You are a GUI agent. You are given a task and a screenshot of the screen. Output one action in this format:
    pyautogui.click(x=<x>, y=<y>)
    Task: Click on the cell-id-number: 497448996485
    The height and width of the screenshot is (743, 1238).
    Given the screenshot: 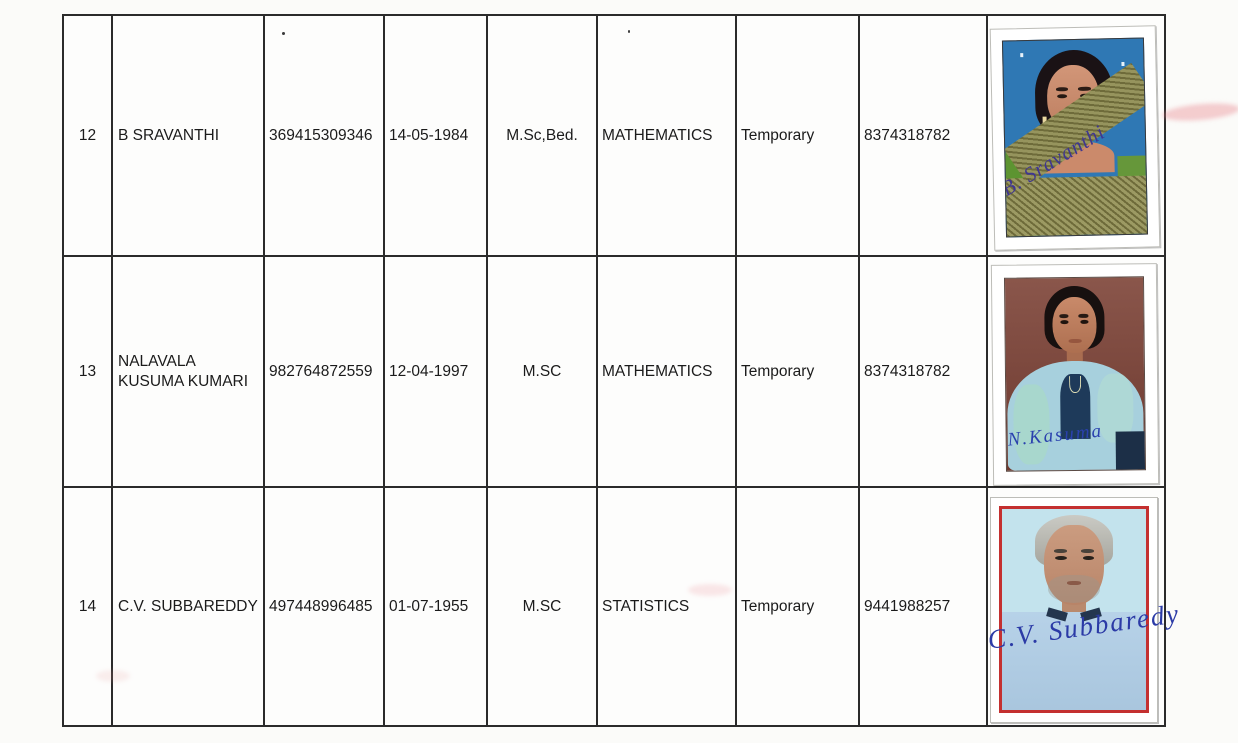 What is the action you would take?
    pyautogui.click(x=325, y=606)
    